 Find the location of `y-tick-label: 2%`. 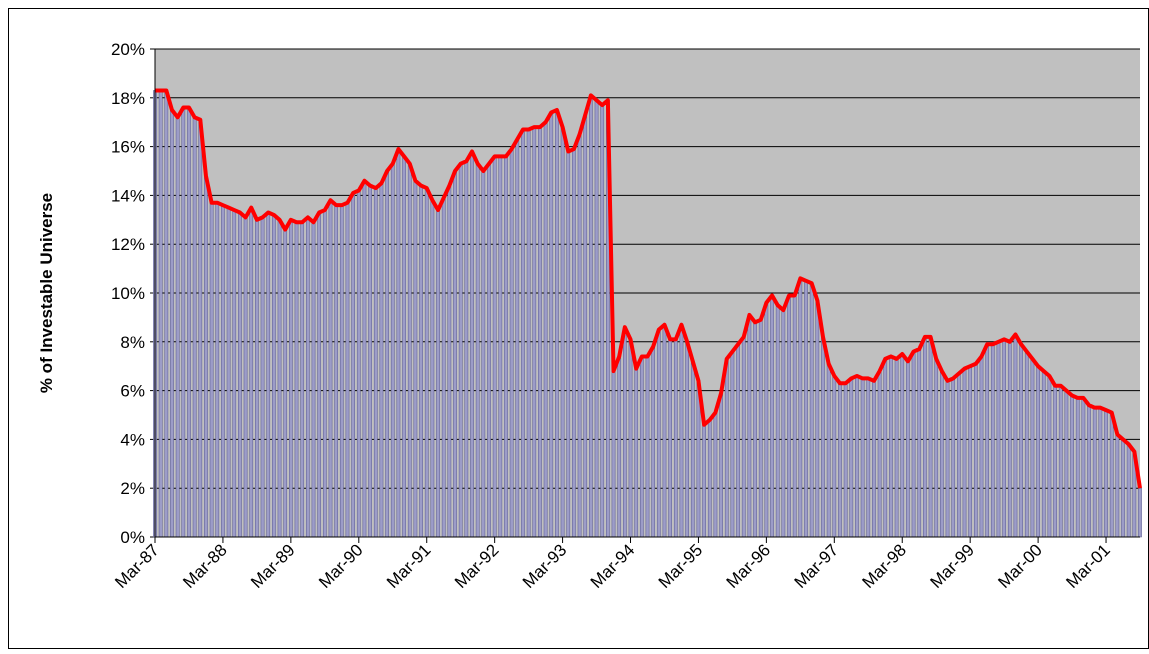

y-tick-label: 2% is located at coordinates (132, 488).